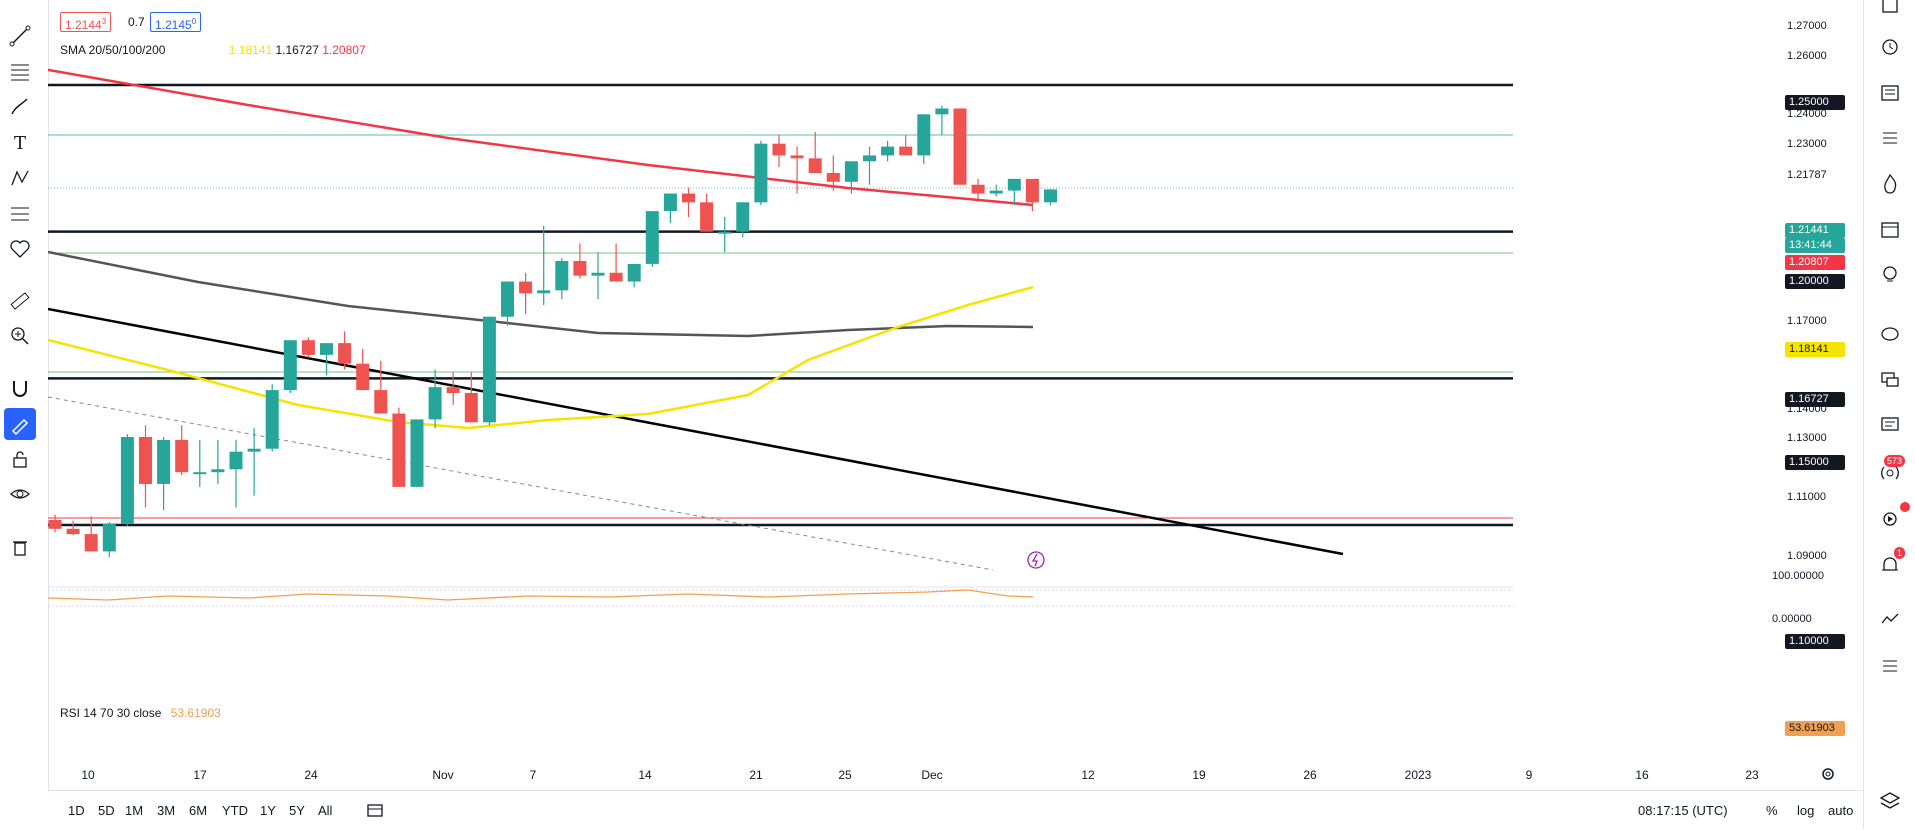  Describe the element at coordinates (297, 810) in the screenshot. I see `range-button-5y: 5Y` at that location.